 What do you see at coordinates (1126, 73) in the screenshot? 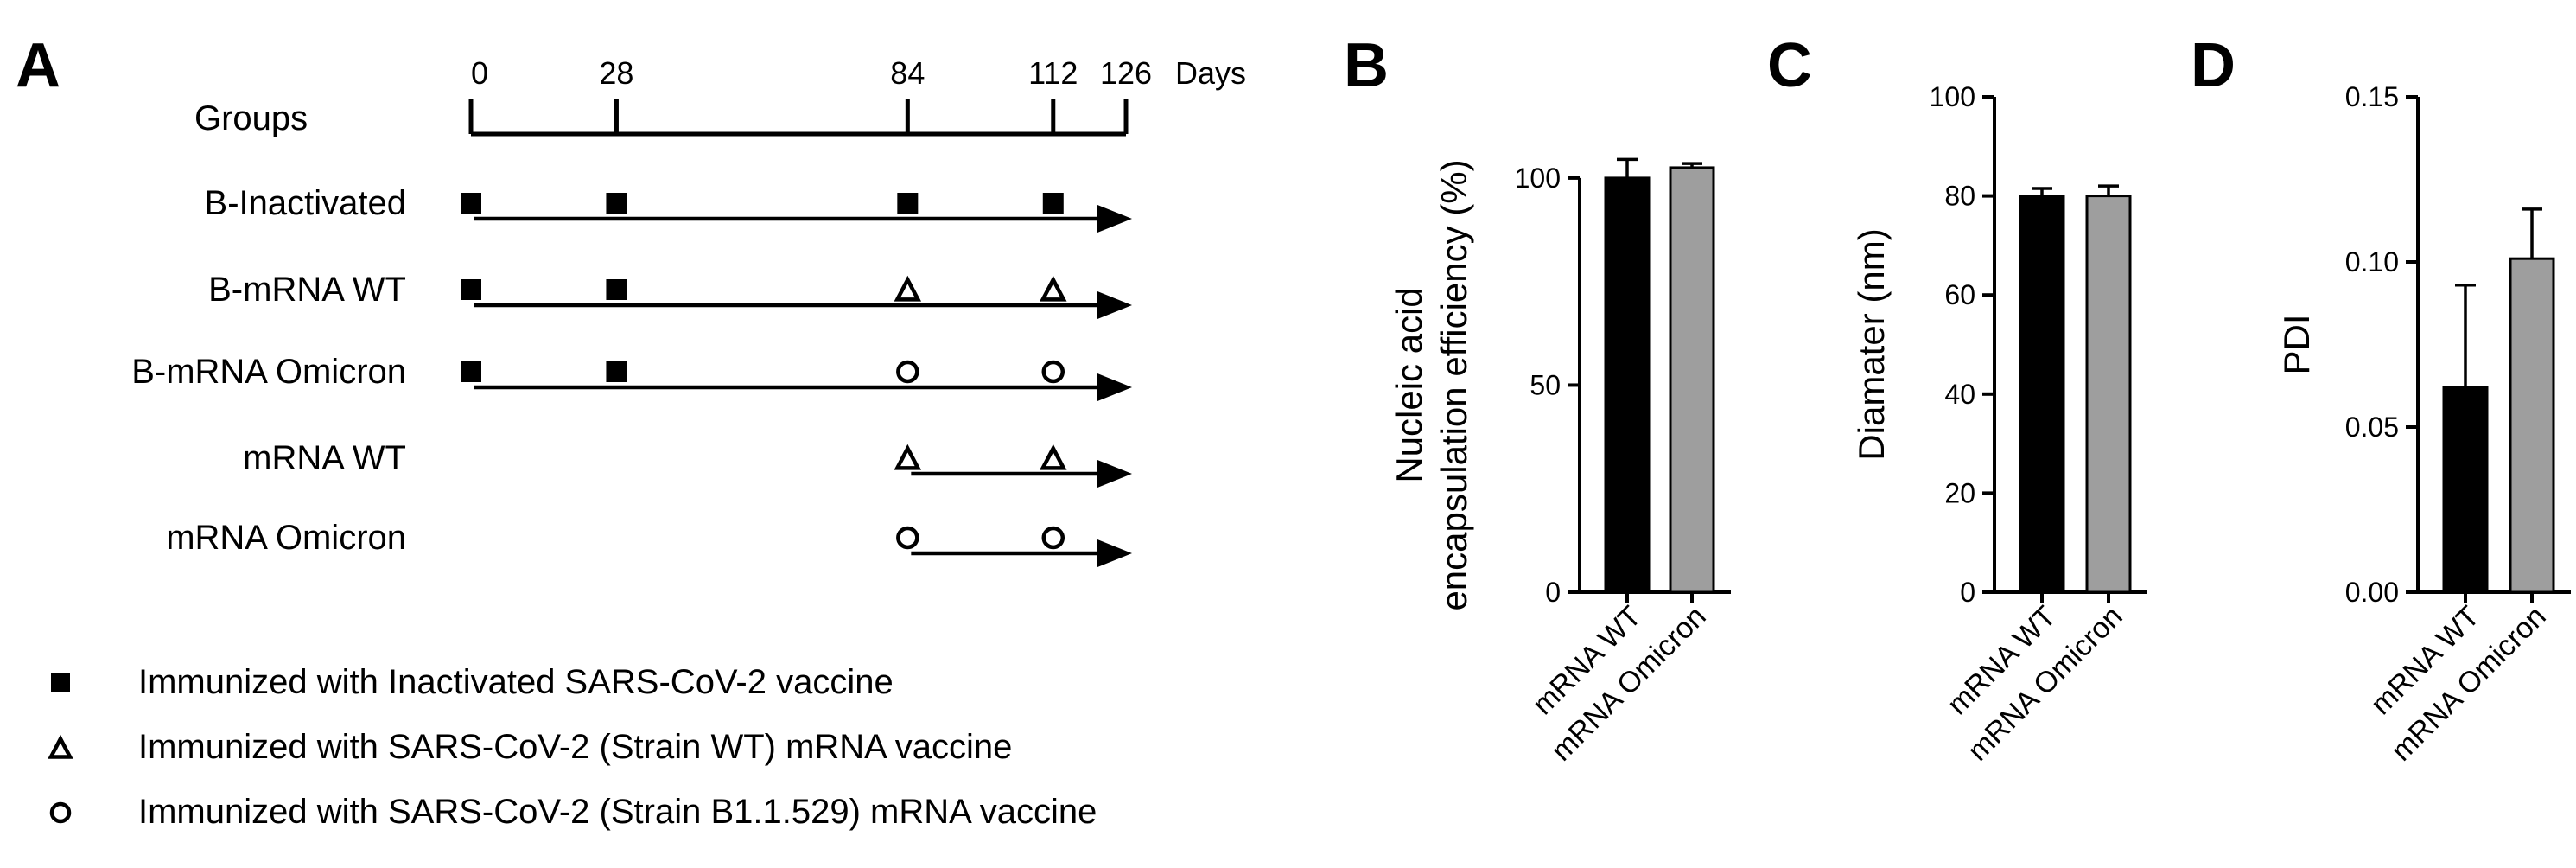
I see `timeline-day-label: 126` at bounding box center [1126, 73].